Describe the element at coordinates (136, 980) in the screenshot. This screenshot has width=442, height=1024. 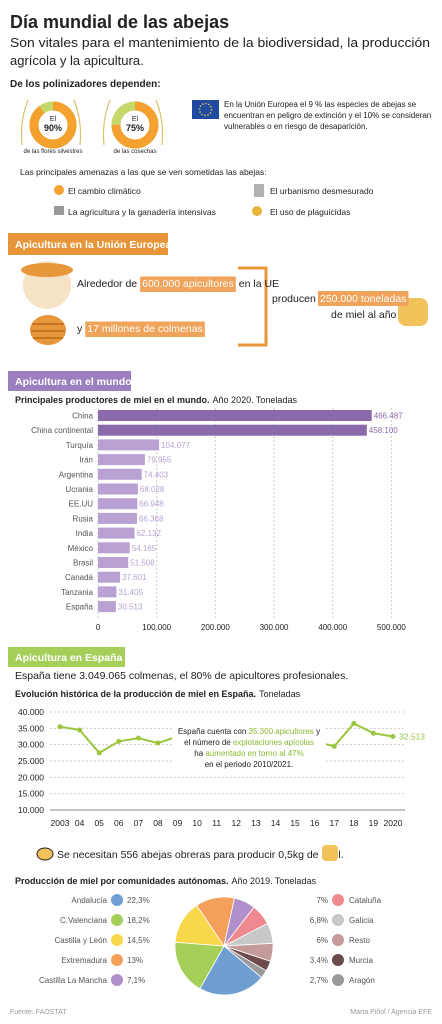
I see `value-label: 7,1%` at that location.